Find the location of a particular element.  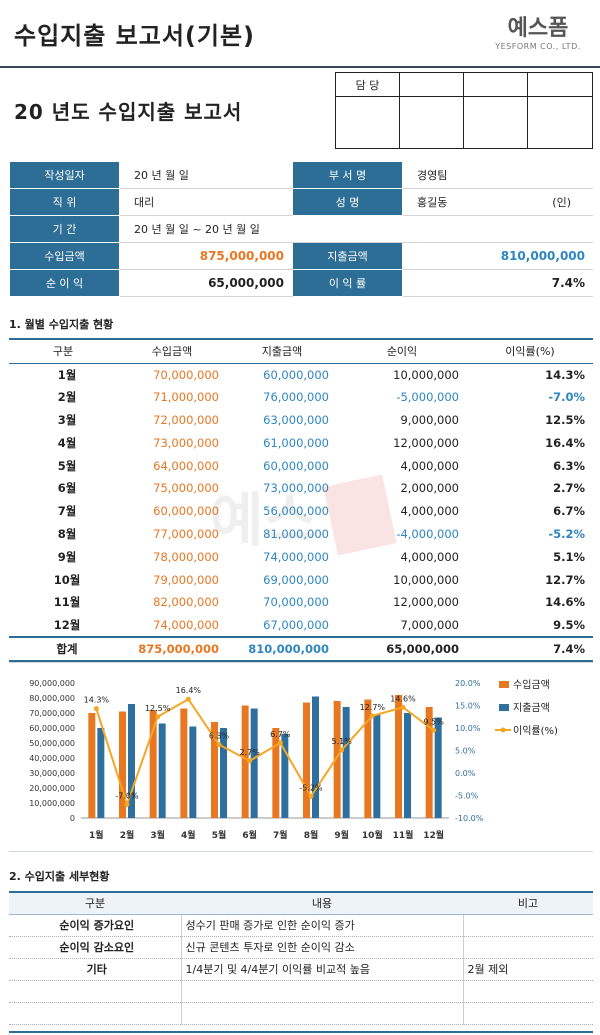

page-title: 수입지출 보고서(기본) is located at coordinates (135, 36).